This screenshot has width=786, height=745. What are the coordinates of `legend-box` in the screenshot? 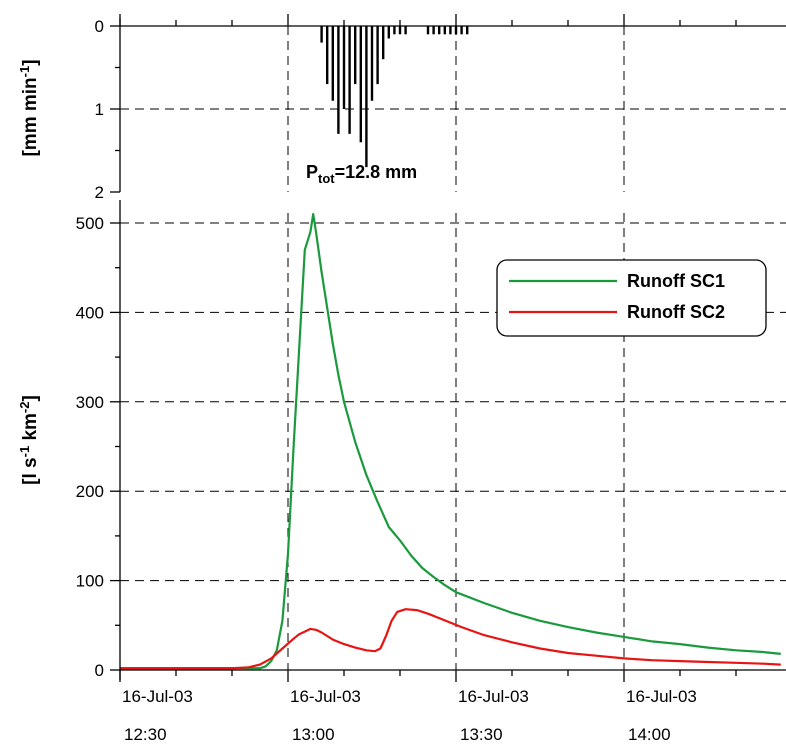 It's located at (631, 298).